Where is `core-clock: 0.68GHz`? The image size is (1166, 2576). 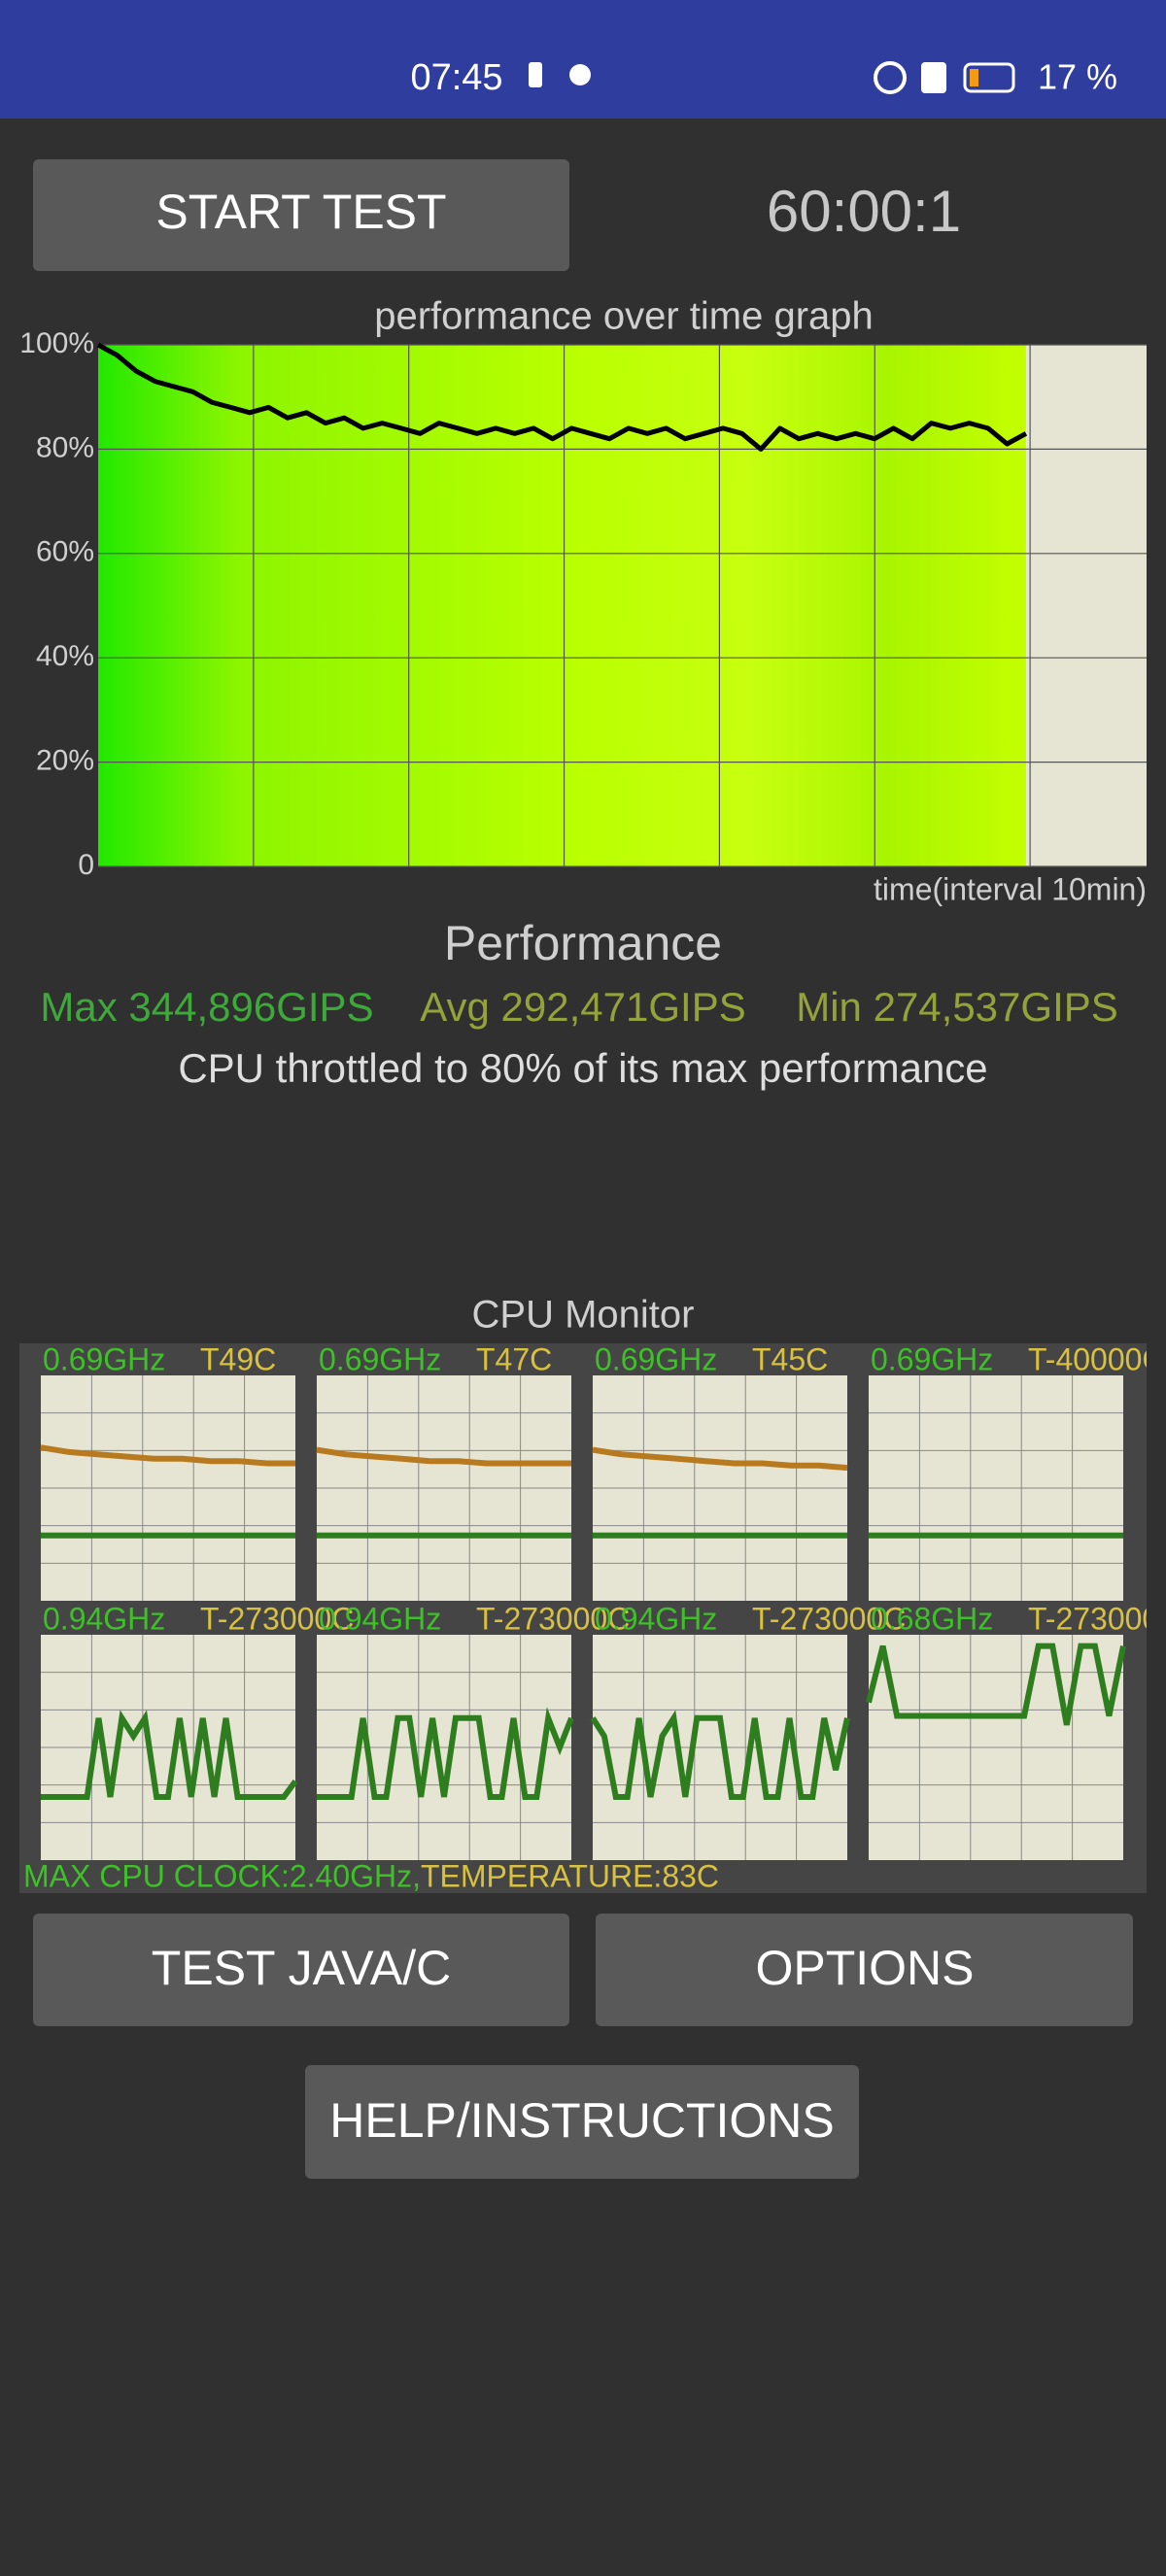 core-clock: 0.68GHz is located at coordinates (932, 1618).